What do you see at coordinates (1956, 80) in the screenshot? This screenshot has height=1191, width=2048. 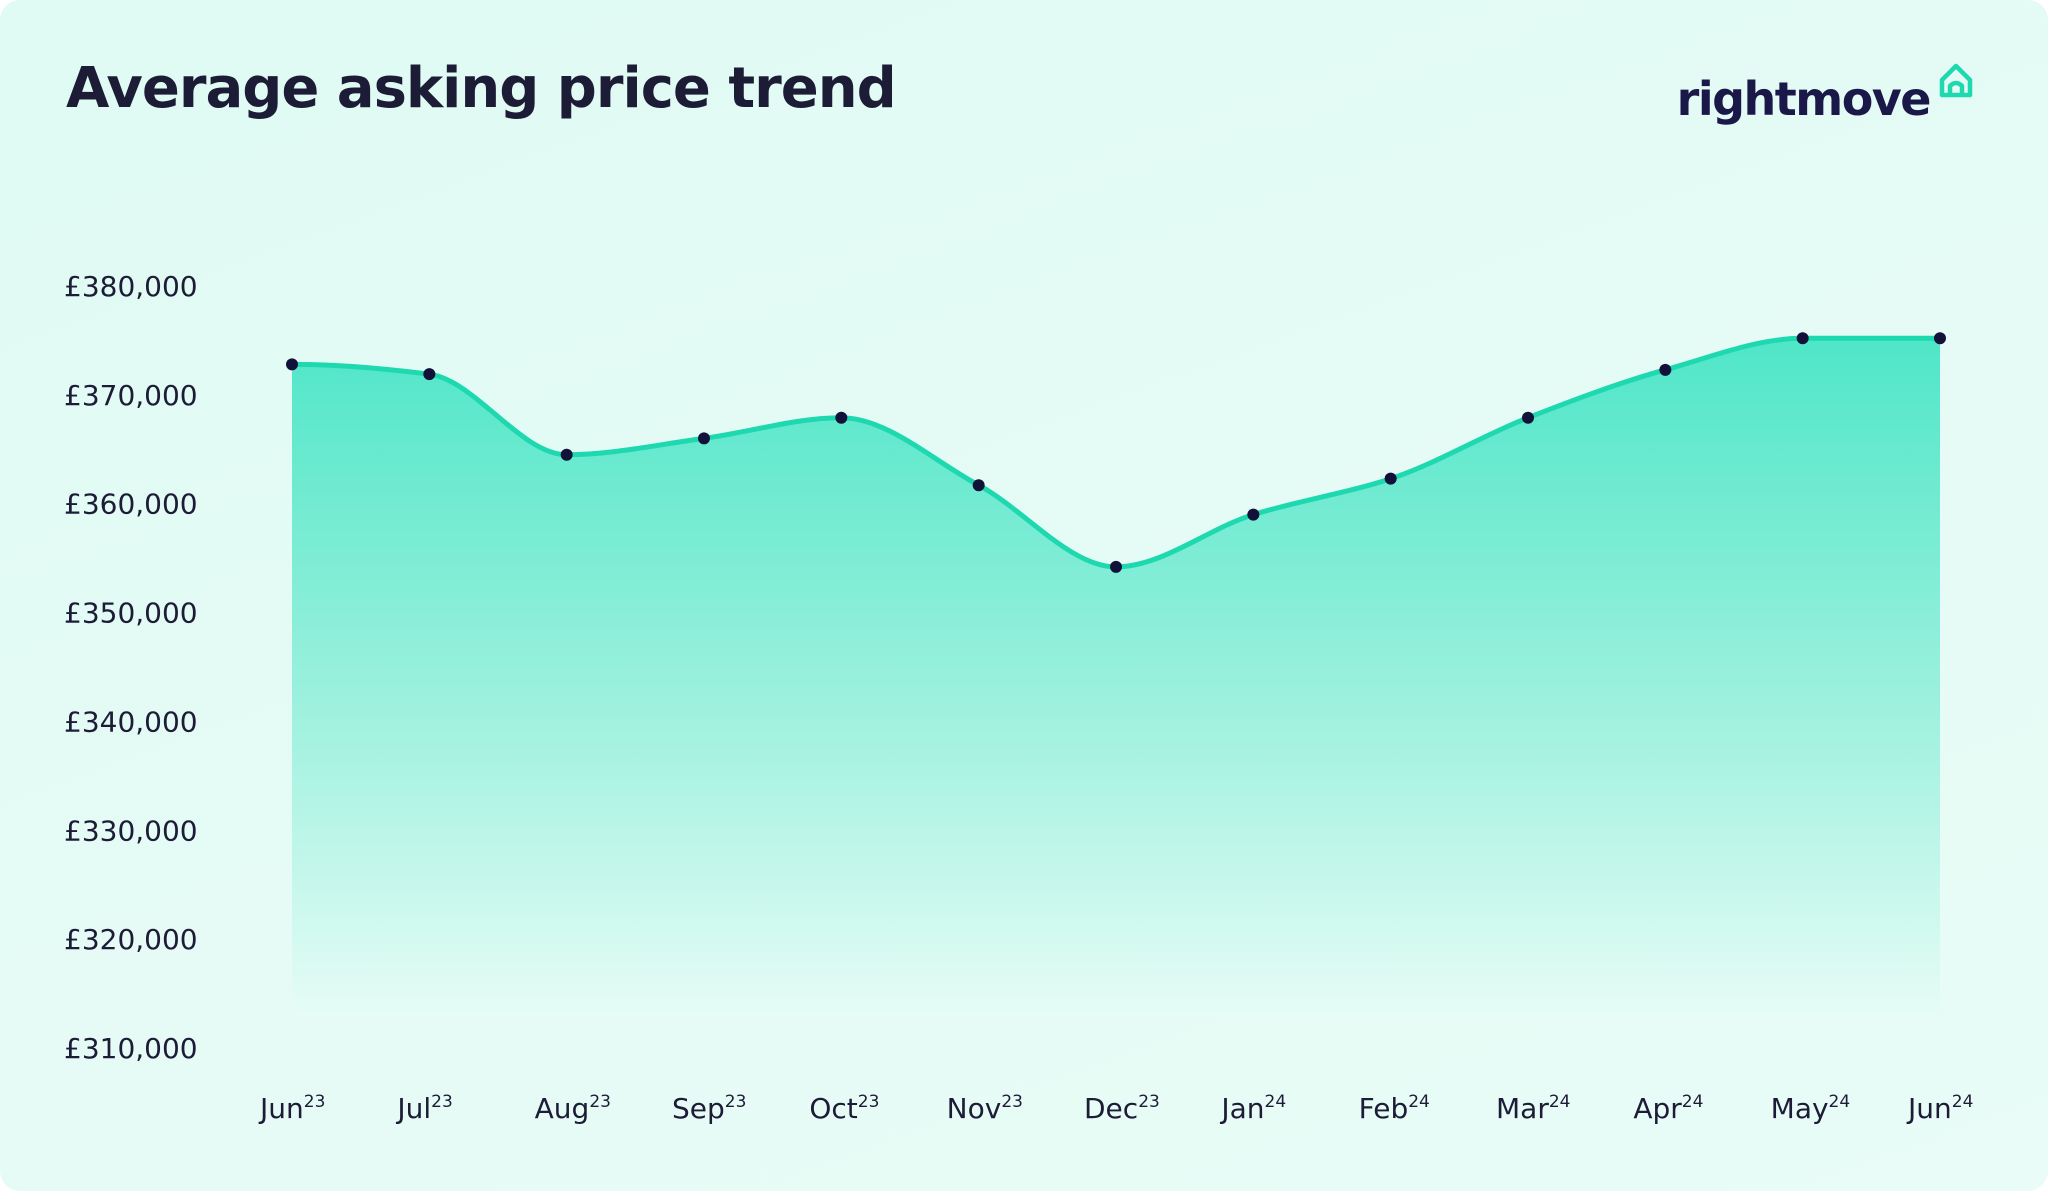 I see `house-outline-icon` at bounding box center [1956, 80].